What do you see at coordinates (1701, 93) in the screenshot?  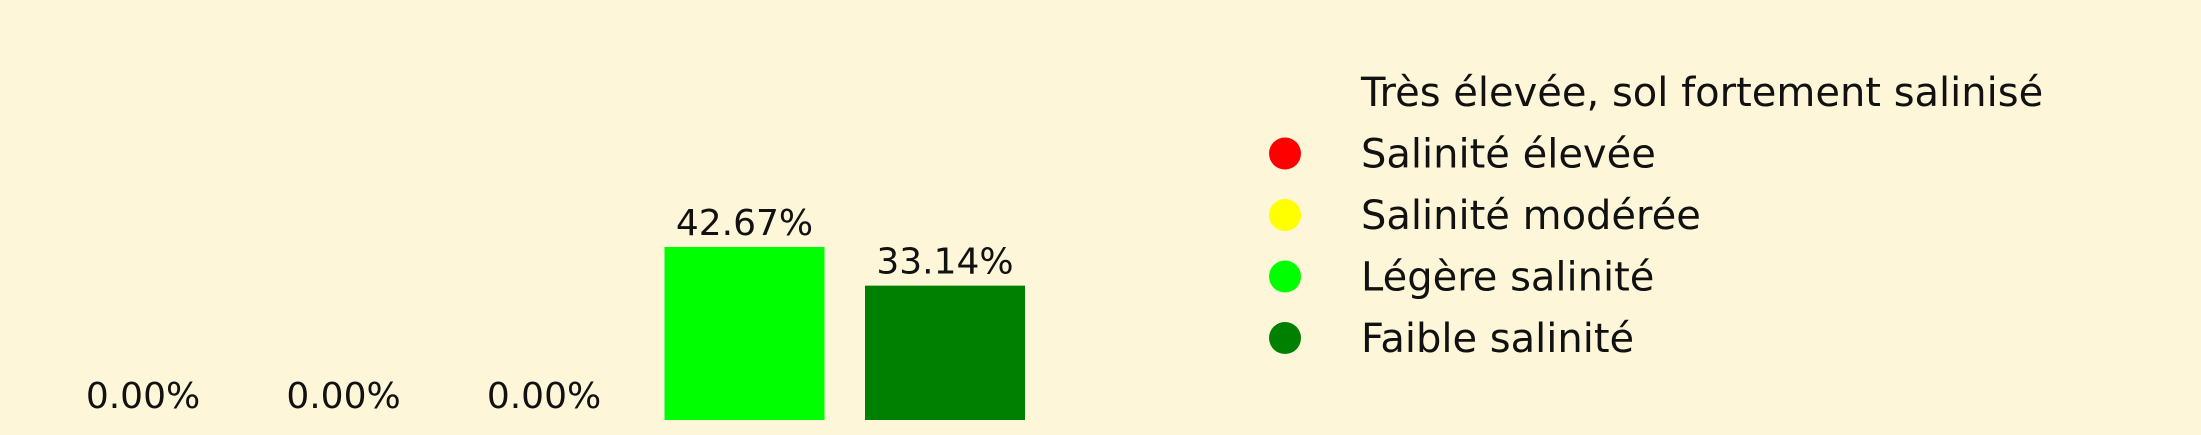 I see `legend-label-1: Très élevée, sol fortement salinisé` at bounding box center [1701, 93].